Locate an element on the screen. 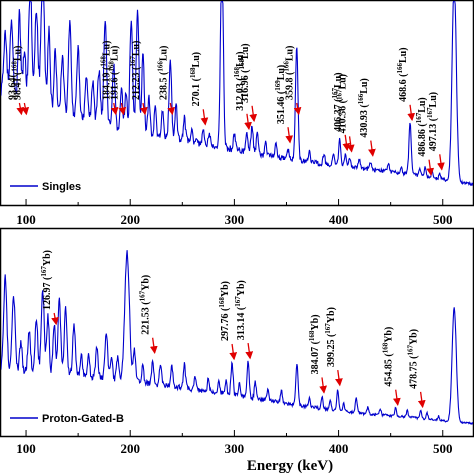 This screenshot has height=474, width=474. peak-annotation: 497.13 (167Lu) is located at coordinates (432, 121).